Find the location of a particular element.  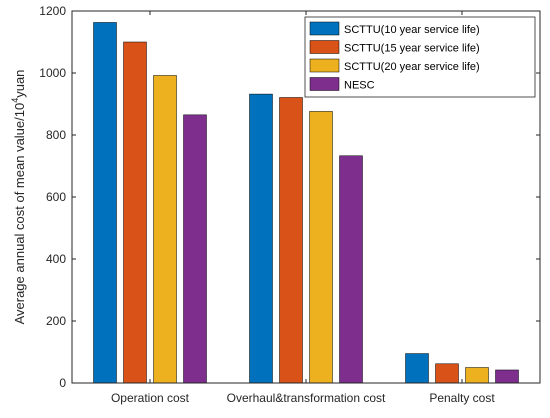

legend-label-2: SCTTU(15 year service life) is located at coordinates (412, 49).